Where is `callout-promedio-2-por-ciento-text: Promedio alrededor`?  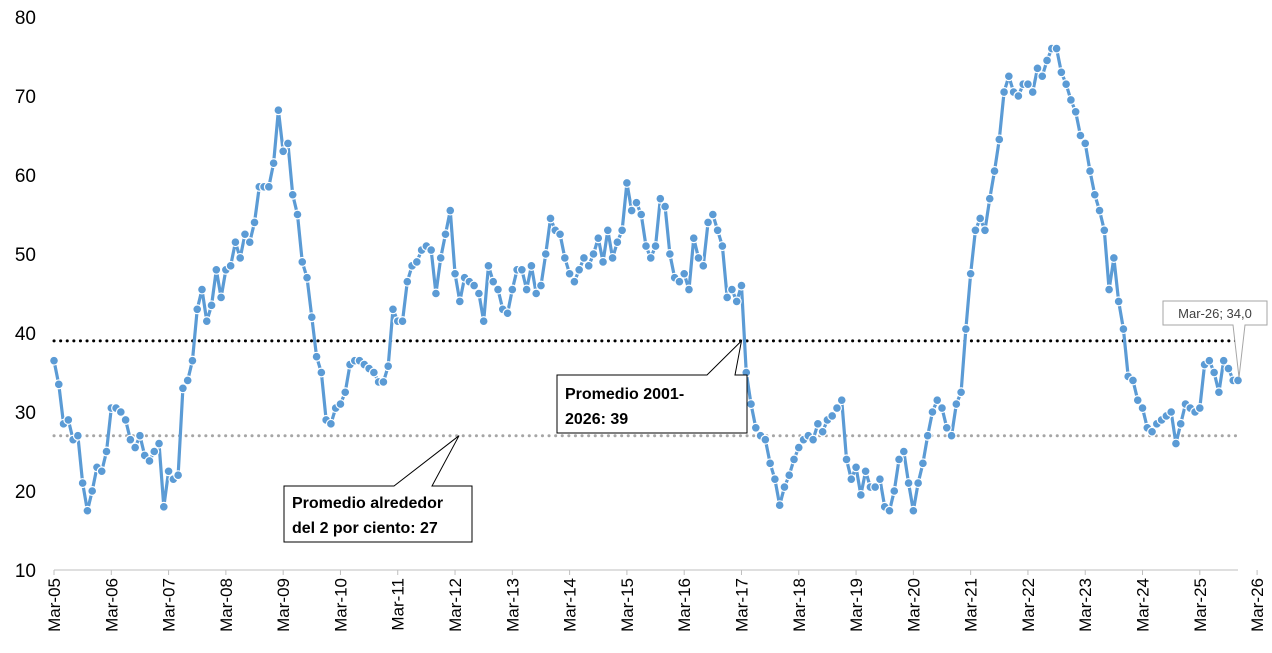 callout-promedio-2-por-ciento-text: Promedio alrededor is located at coordinates (367, 503).